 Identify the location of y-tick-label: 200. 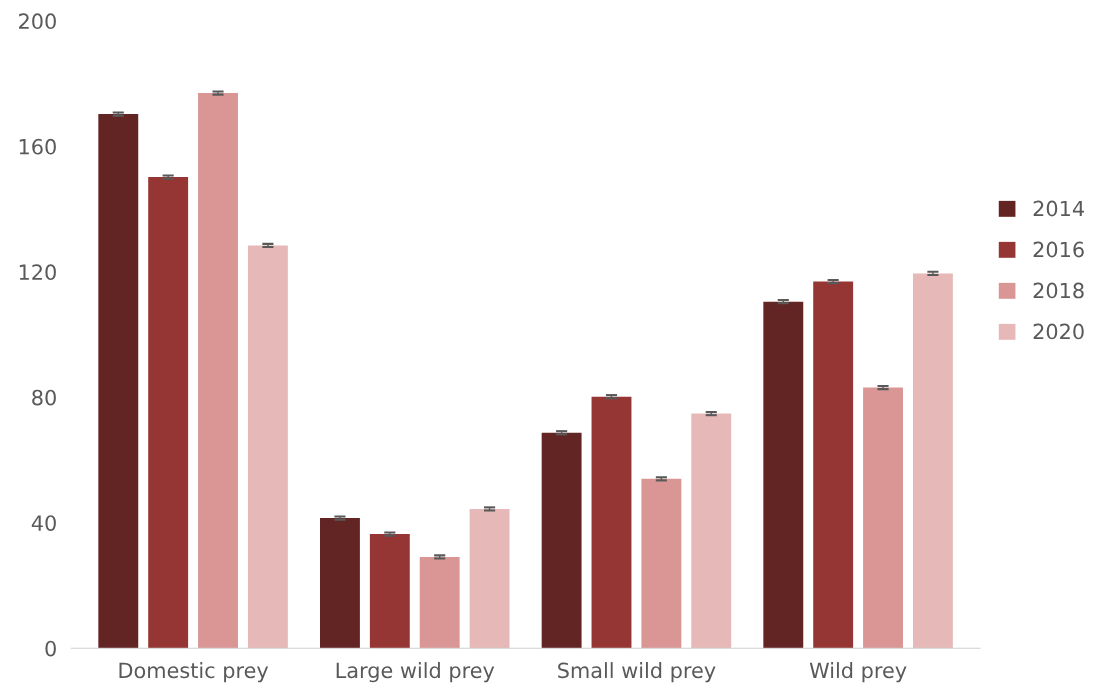
(37, 21).